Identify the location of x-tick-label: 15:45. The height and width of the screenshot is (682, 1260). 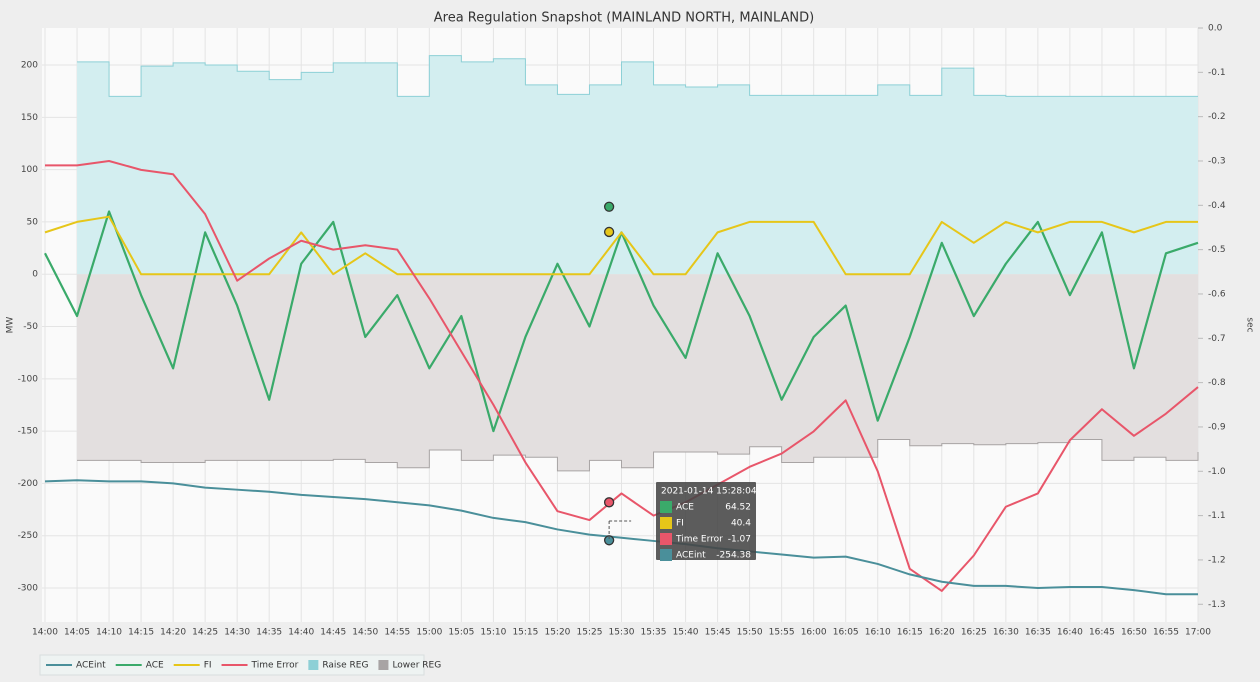
(718, 633).